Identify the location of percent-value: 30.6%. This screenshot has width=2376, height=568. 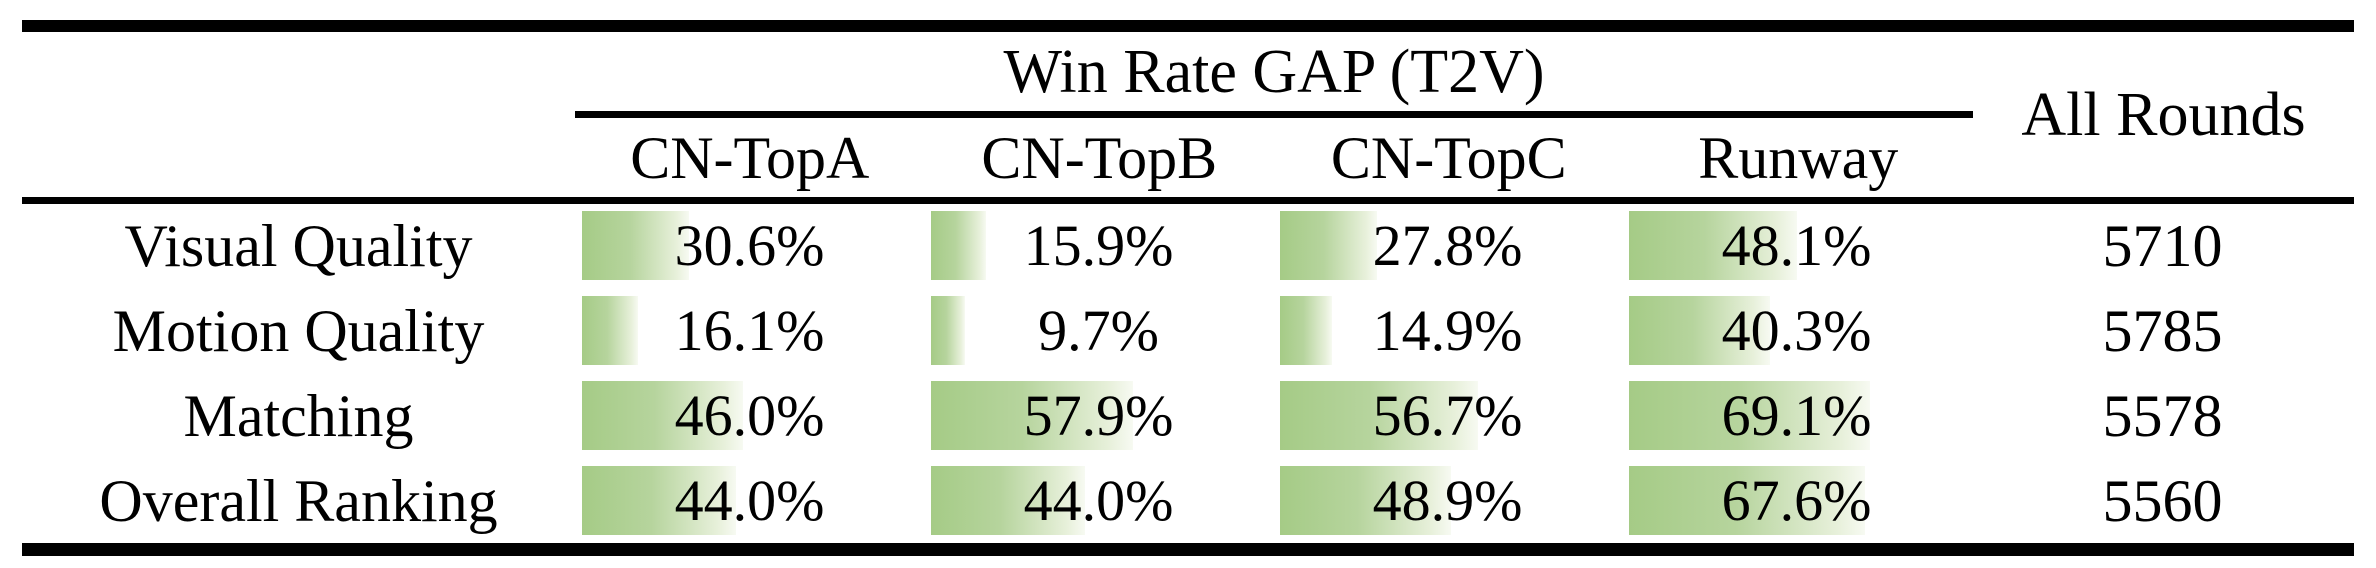
(749, 245).